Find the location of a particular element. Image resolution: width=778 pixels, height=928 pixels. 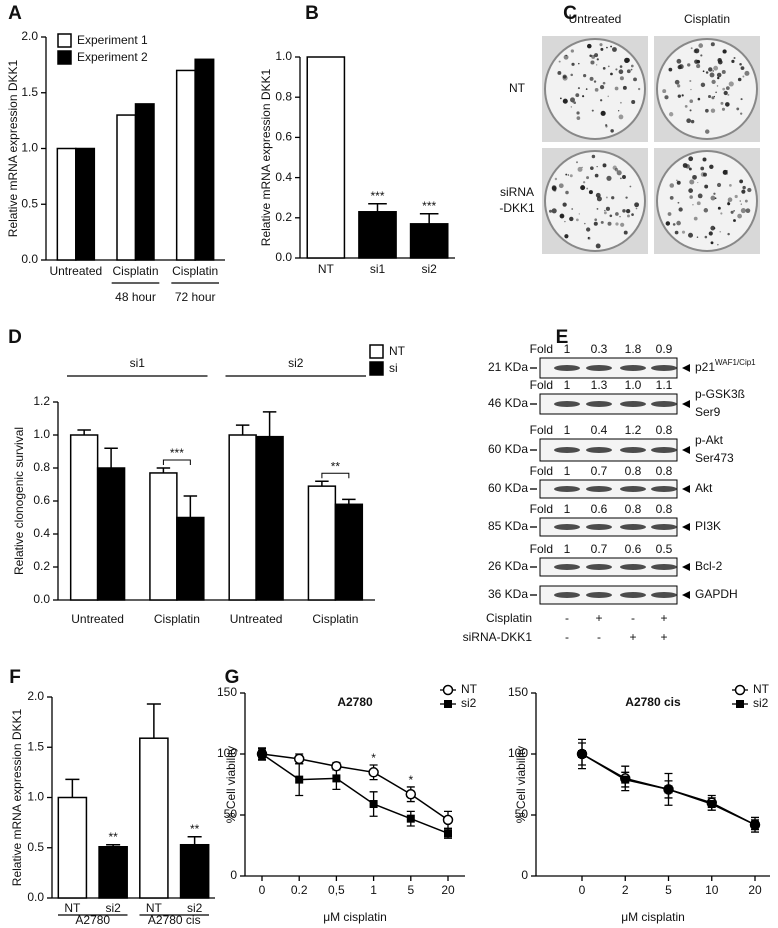

treatment-label: Cisplatin is located at coordinates (509, 618).